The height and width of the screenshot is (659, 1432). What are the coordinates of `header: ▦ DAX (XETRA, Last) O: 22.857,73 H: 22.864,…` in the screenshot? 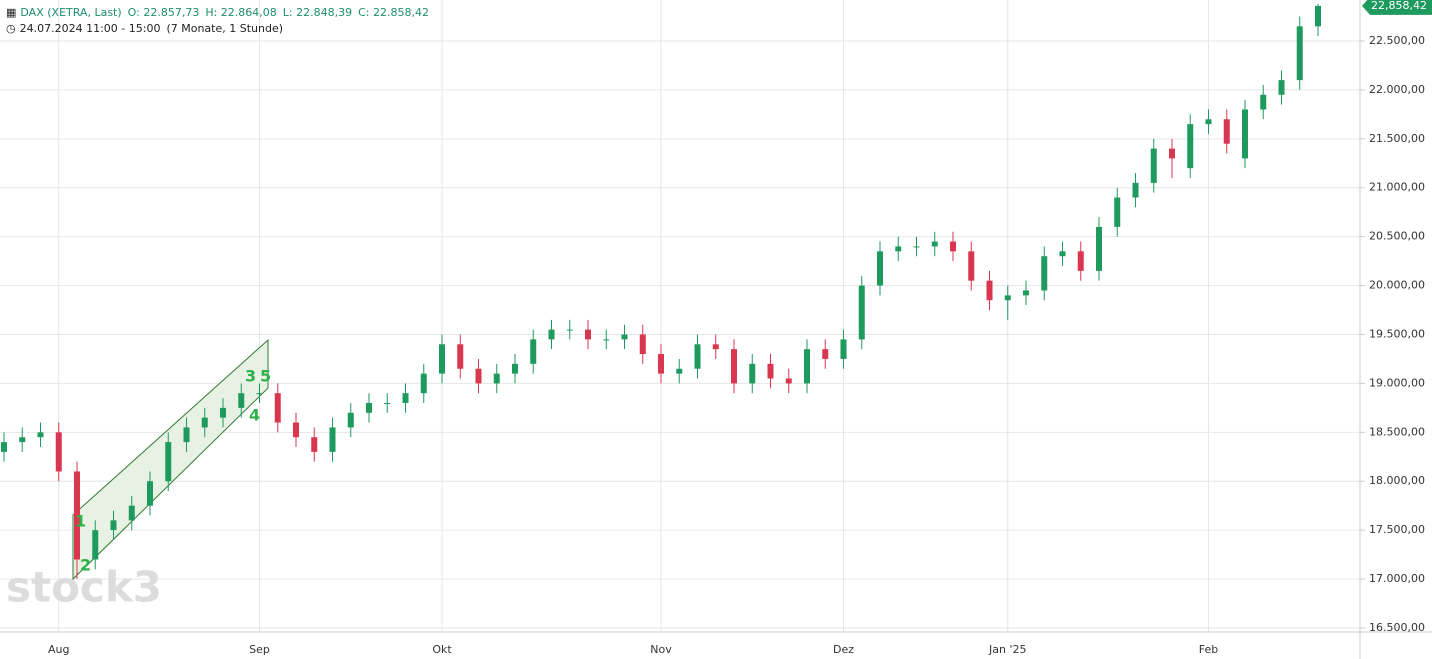 It's located at (220, 21).